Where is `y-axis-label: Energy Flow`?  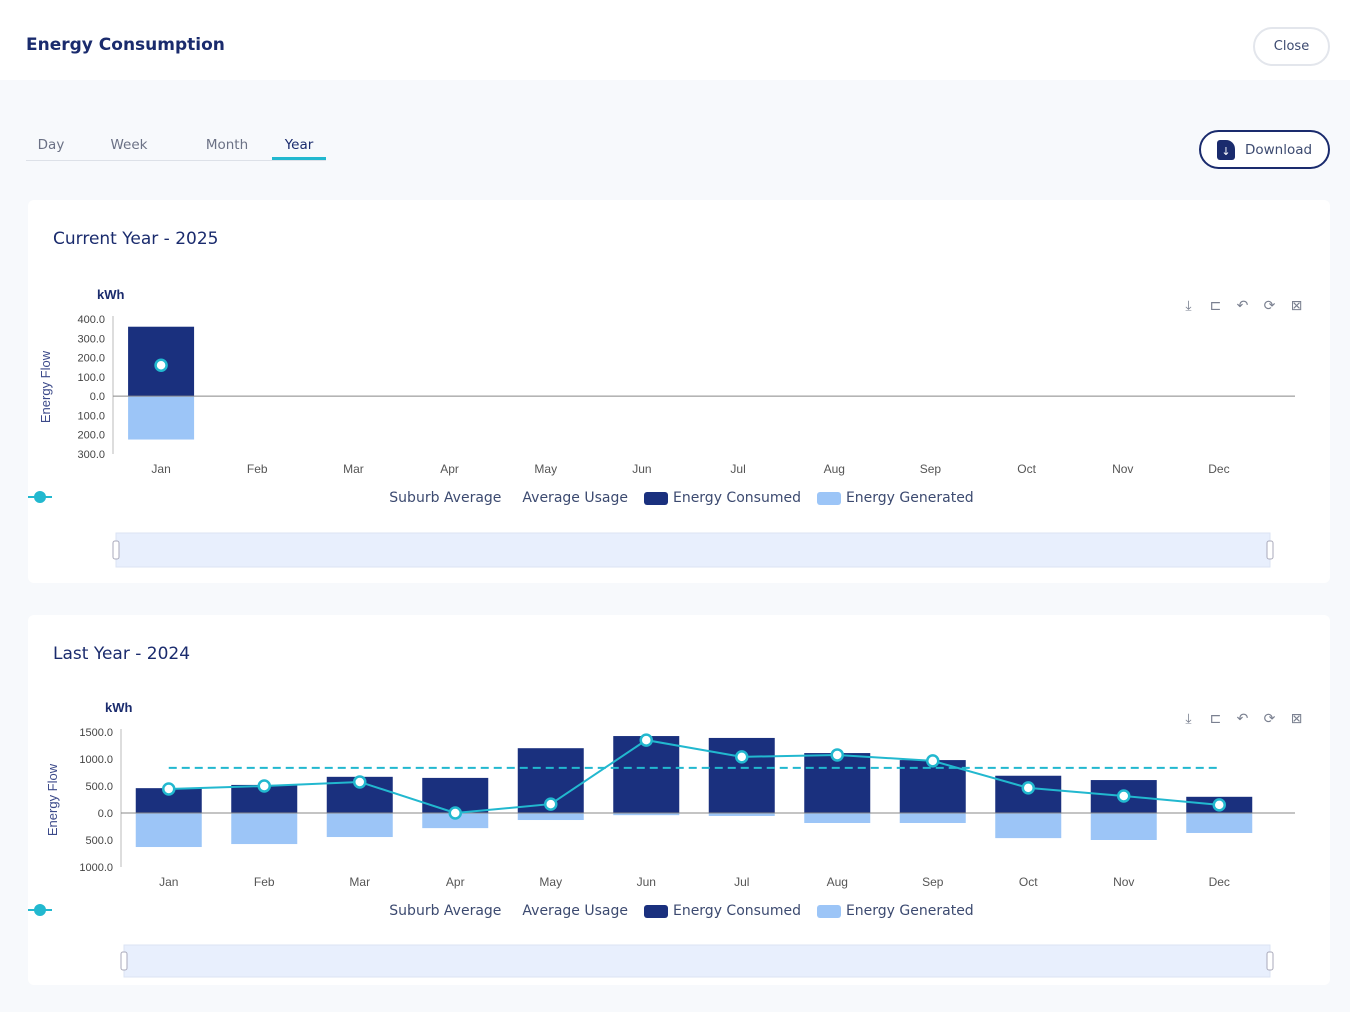
y-axis-label: Energy Flow is located at coordinates (45, 386).